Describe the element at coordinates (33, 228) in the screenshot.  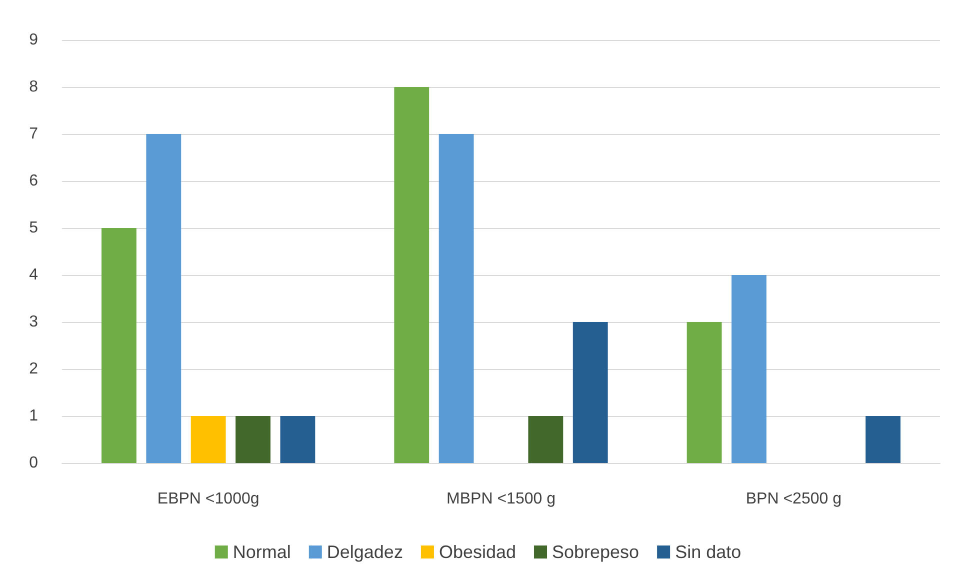
I see `y-tick-label: 5` at that location.